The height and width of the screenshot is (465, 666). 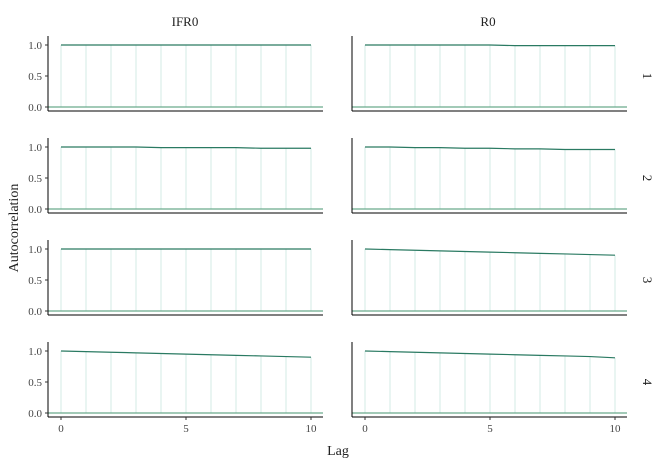 What do you see at coordinates (14, 228) in the screenshot?
I see `y-axis-label: Autocorrelation` at bounding box center [14, 228].